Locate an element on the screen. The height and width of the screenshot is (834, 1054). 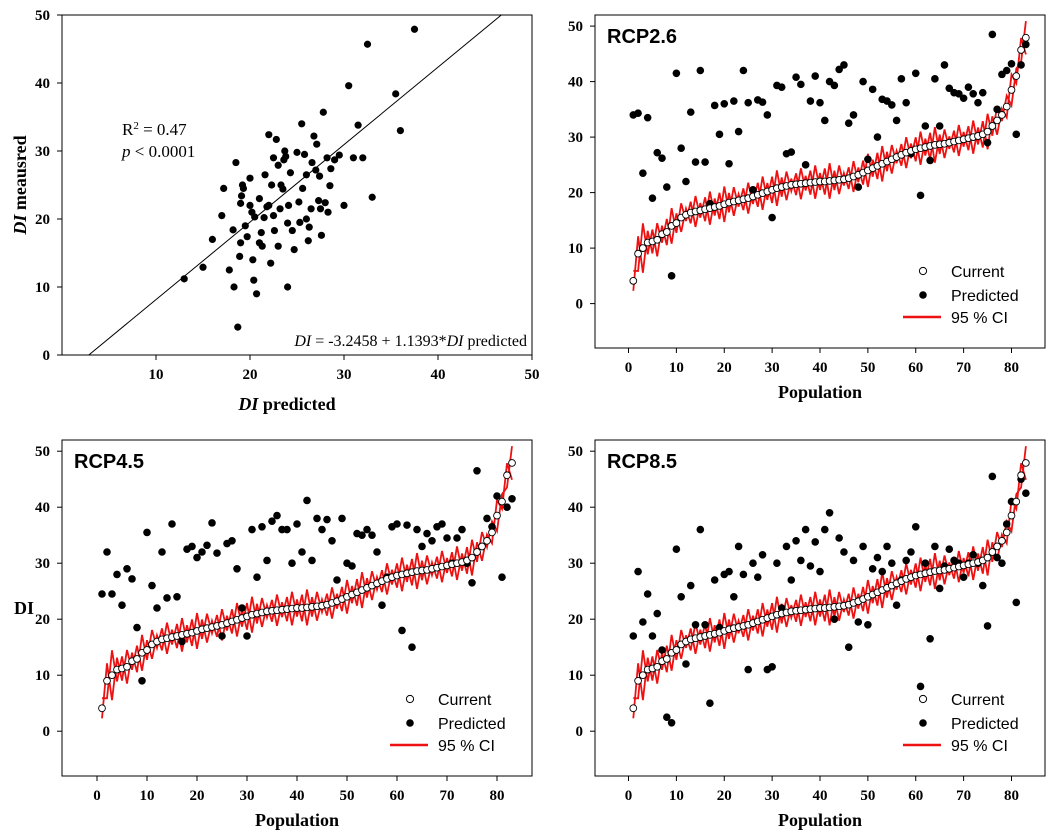
p-value-text: < 0.0001 is located at coordinates (163, 151).